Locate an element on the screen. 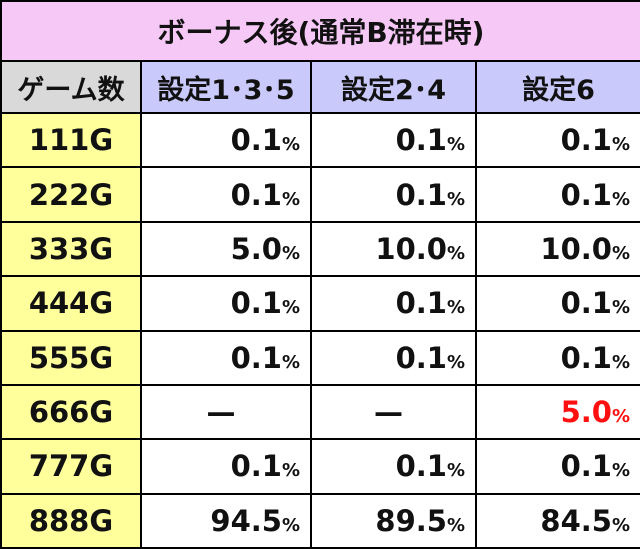 Image resolution: width=640 pixels, height=549 pixels. game-count: 555G is located at coordinates (71, 357).